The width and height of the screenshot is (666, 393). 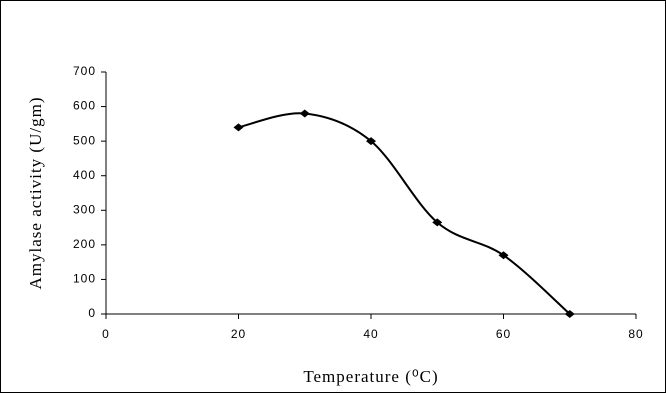 I want to click on y-tick-label: 500, so click(x=84, y=140).